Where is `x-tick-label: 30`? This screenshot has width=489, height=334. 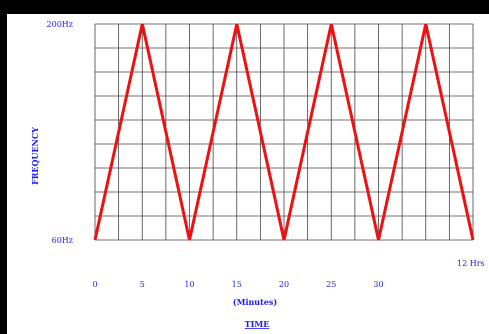
x-tick-label: 30 is located at coordinates (378, 284).